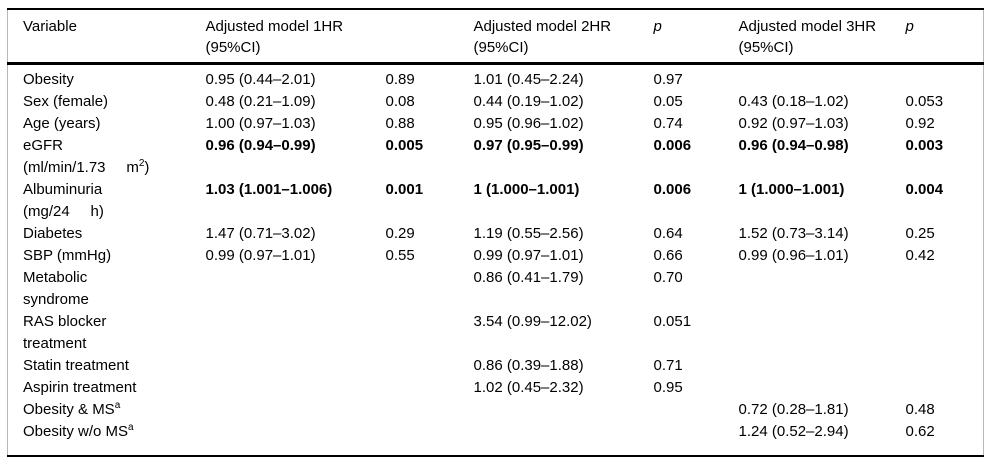  What do you see at coordinates (924, 101) in the screenshot?
I see `model3-p-cell: 0.053` at bounding box center [924, 101].